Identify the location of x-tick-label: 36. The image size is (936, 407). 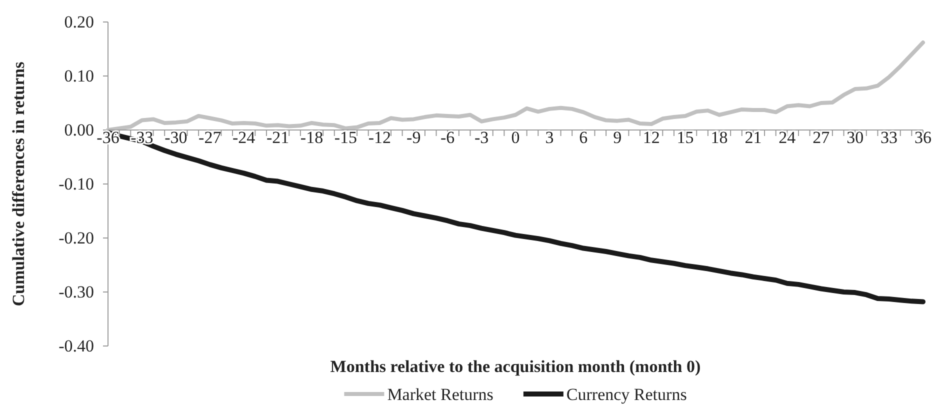
(923, 137).